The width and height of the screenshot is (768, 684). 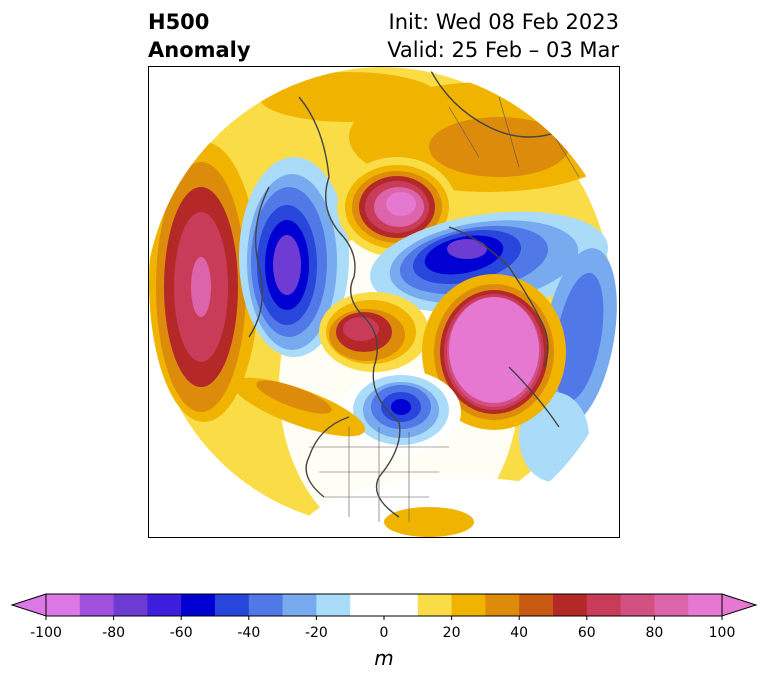 What do you see at coordinates (654, 633) in the screenshot?
I see `colorbar-tick-label: 80` at bounding box center [654, 633].